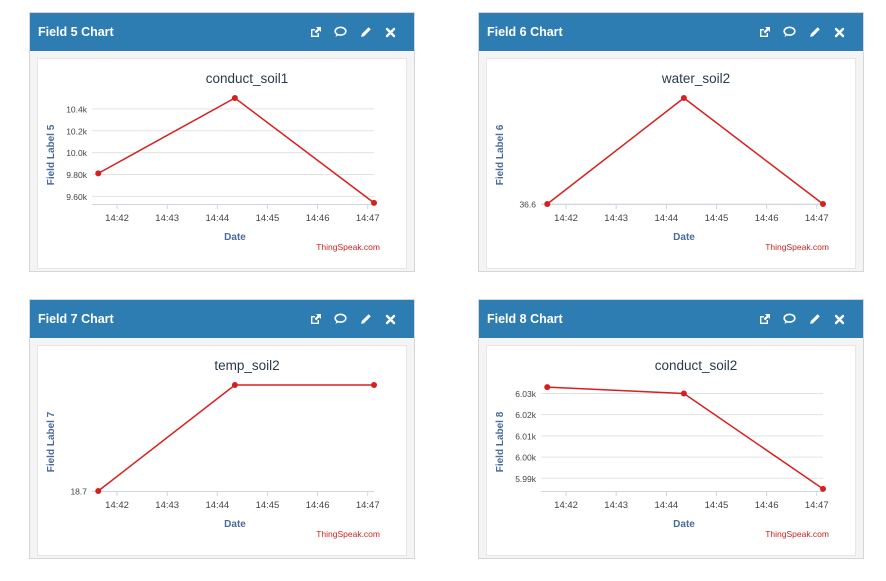 This screenshot has height=581, width=886. Describe the element at coordinates (671, 32) in the screenshot. I see `widget-header: Field 6 Chart` at that location.